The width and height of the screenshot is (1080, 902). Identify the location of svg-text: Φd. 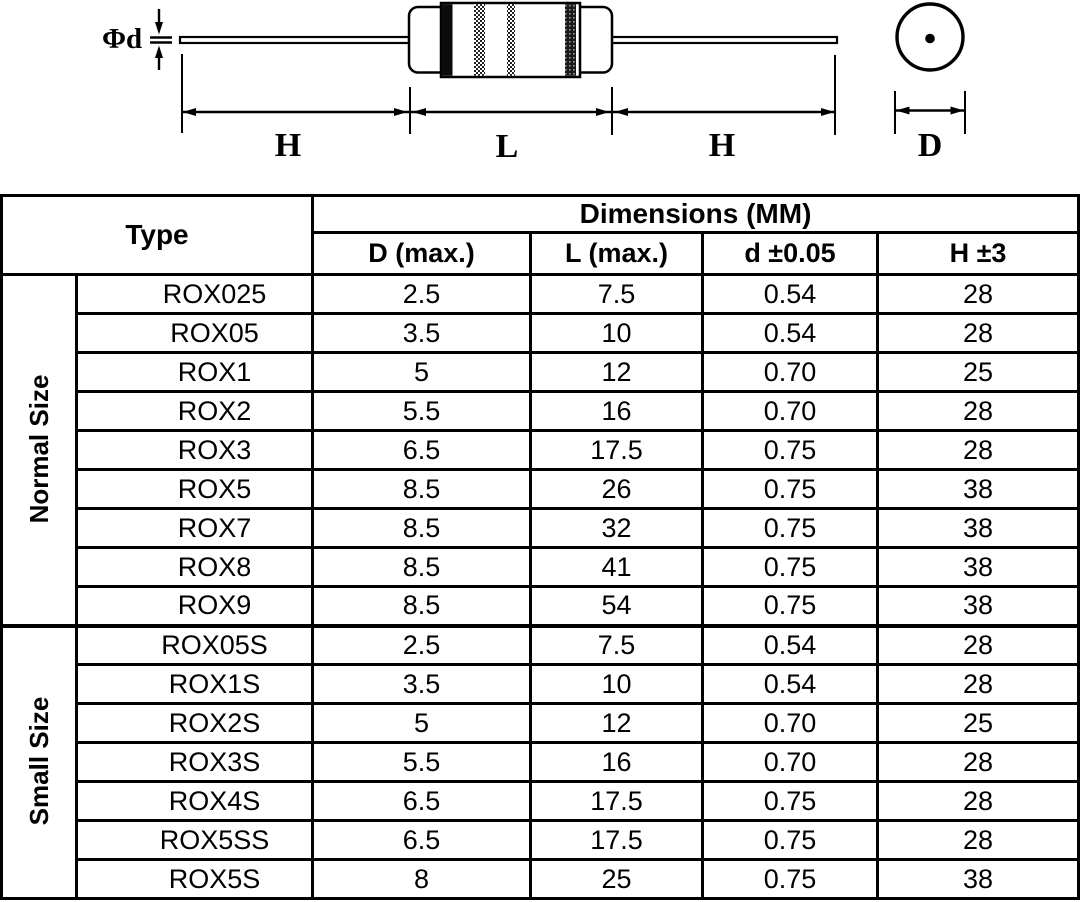
(122, 39).